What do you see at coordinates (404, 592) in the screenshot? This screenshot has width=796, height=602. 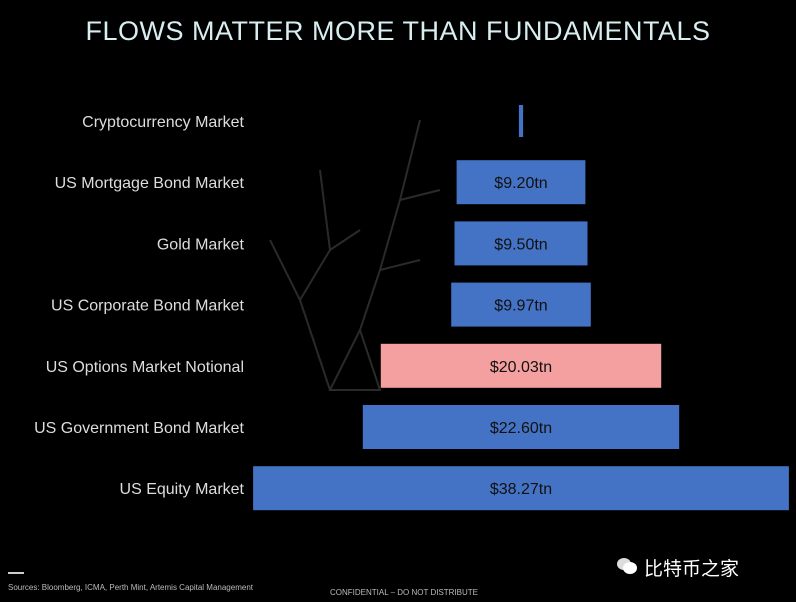 I see `confidential-note: CONFIDENTIAL – DO NOT DISTRIBUTE` at bounding box center [404, 592].